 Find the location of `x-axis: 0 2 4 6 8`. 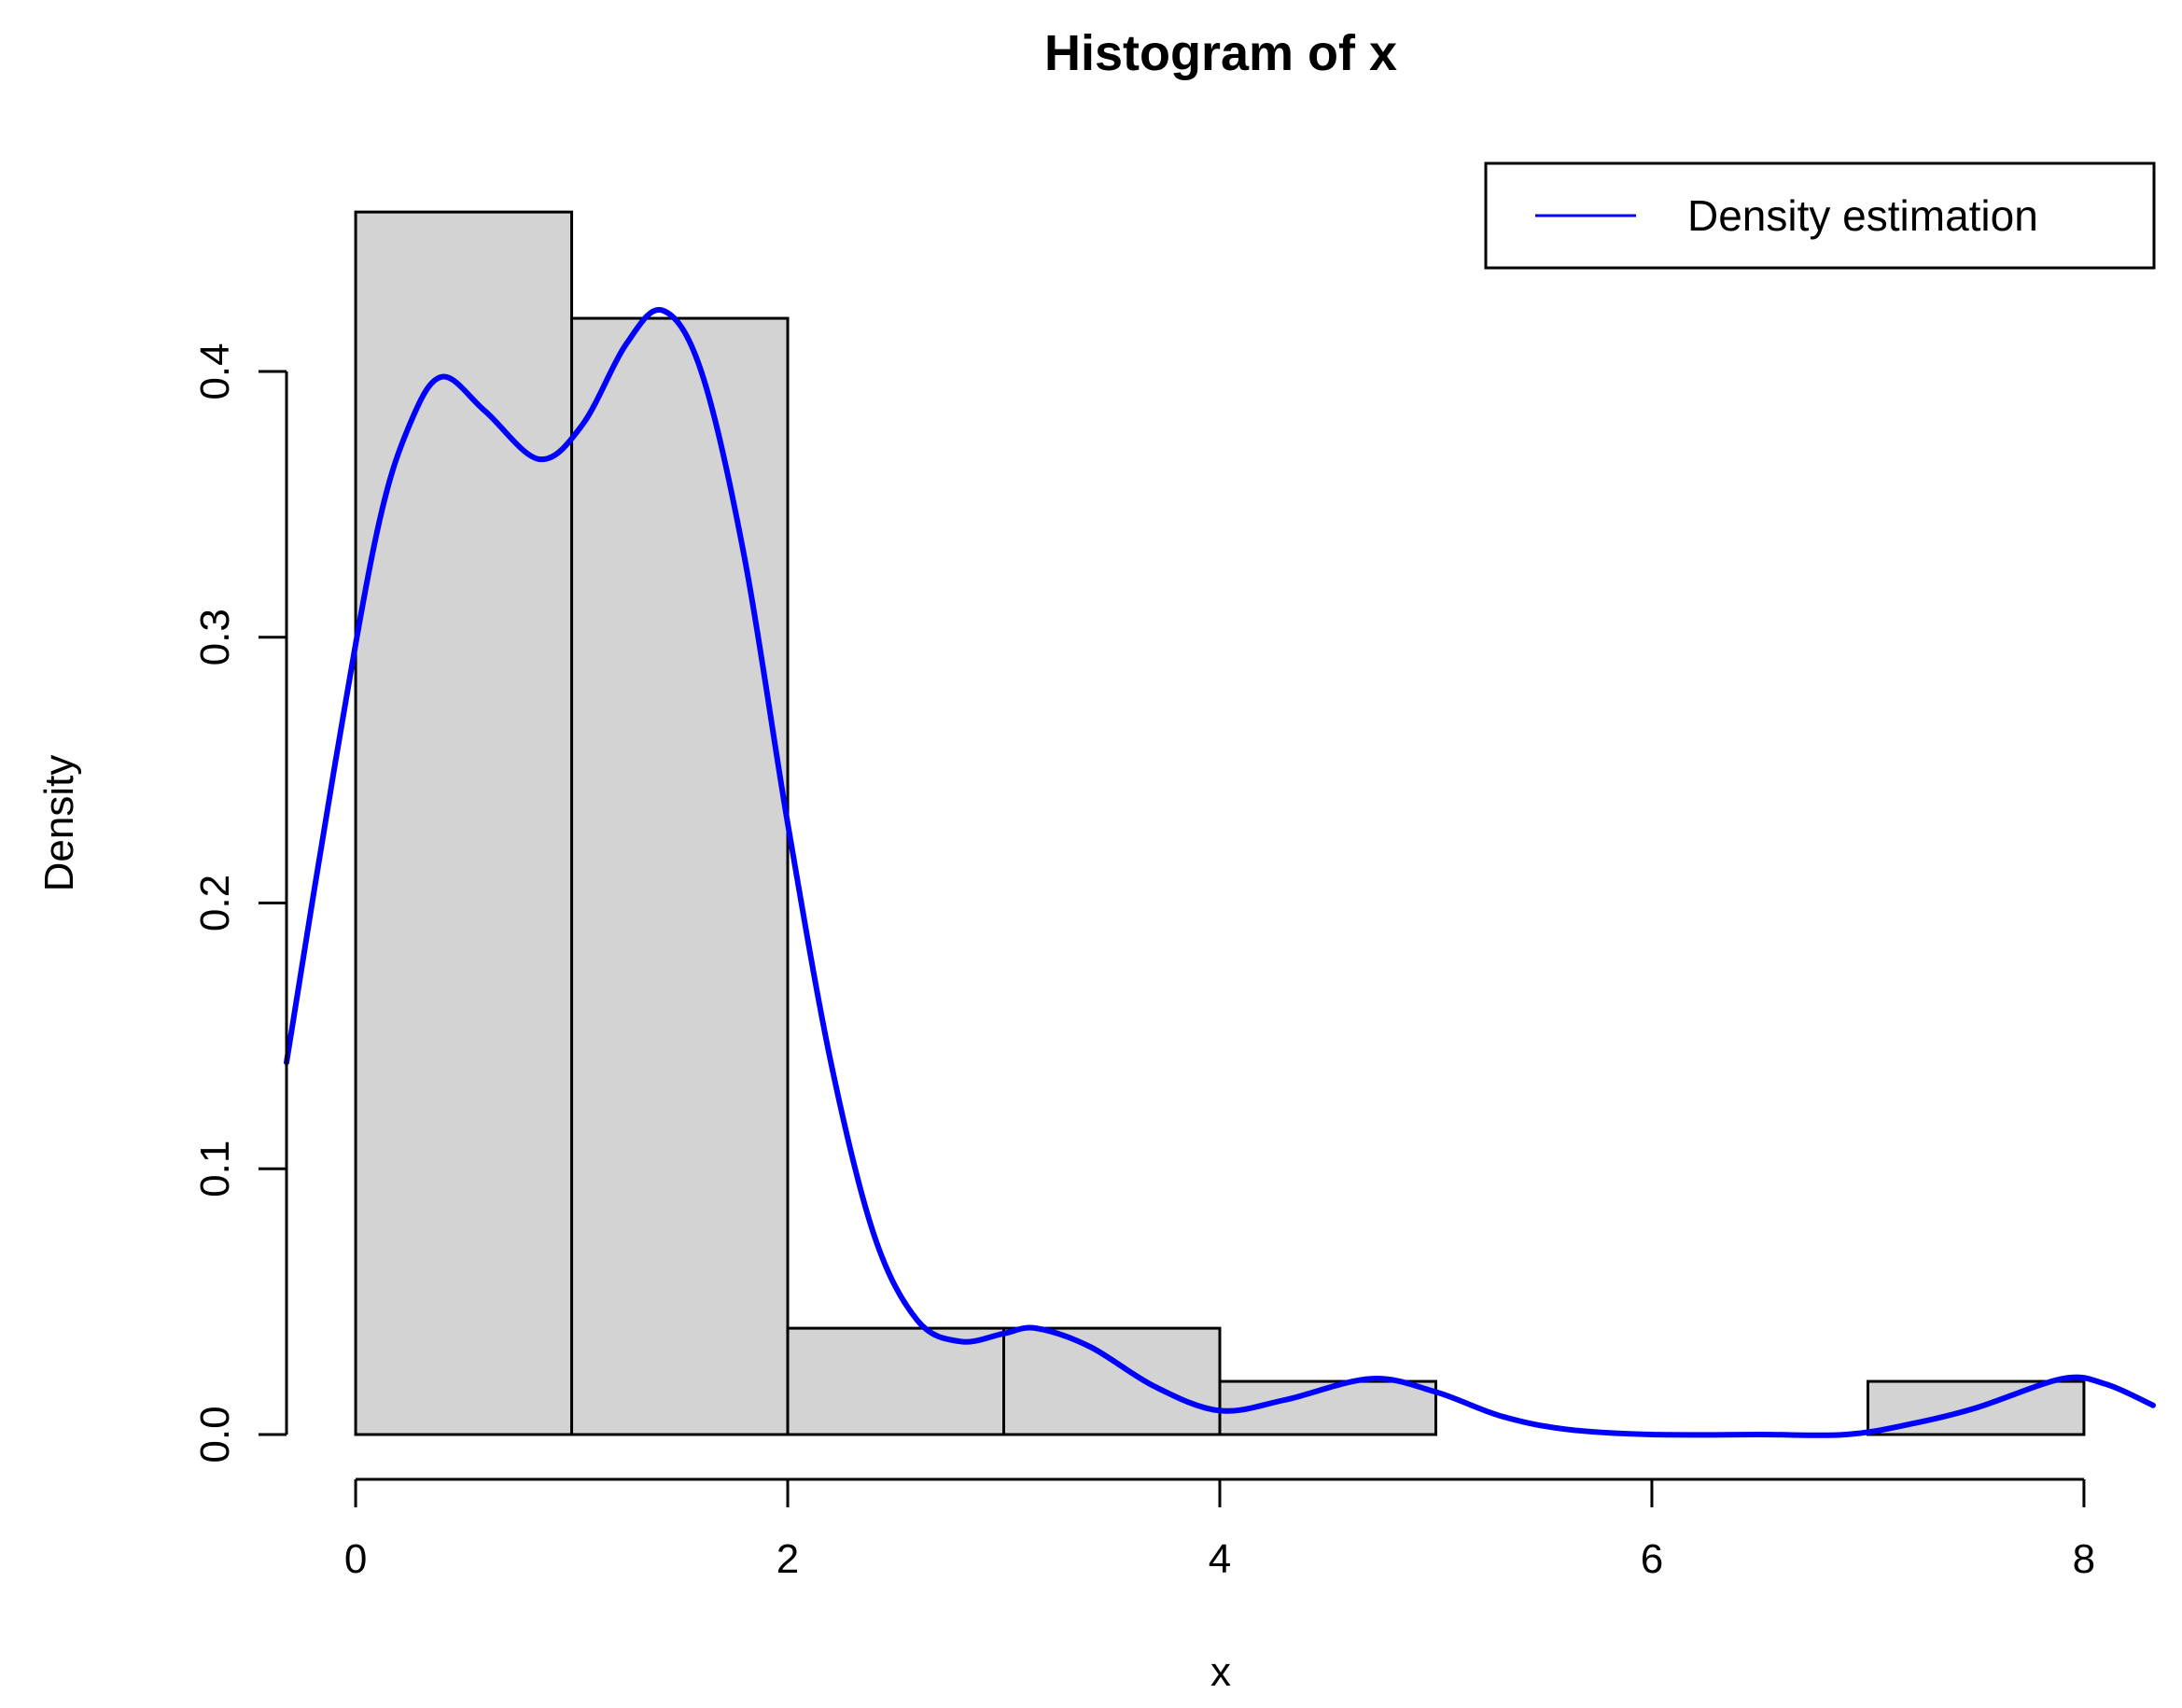

x-axis: 0 2 4 6 8 is located at coordinates (1219, 1529).